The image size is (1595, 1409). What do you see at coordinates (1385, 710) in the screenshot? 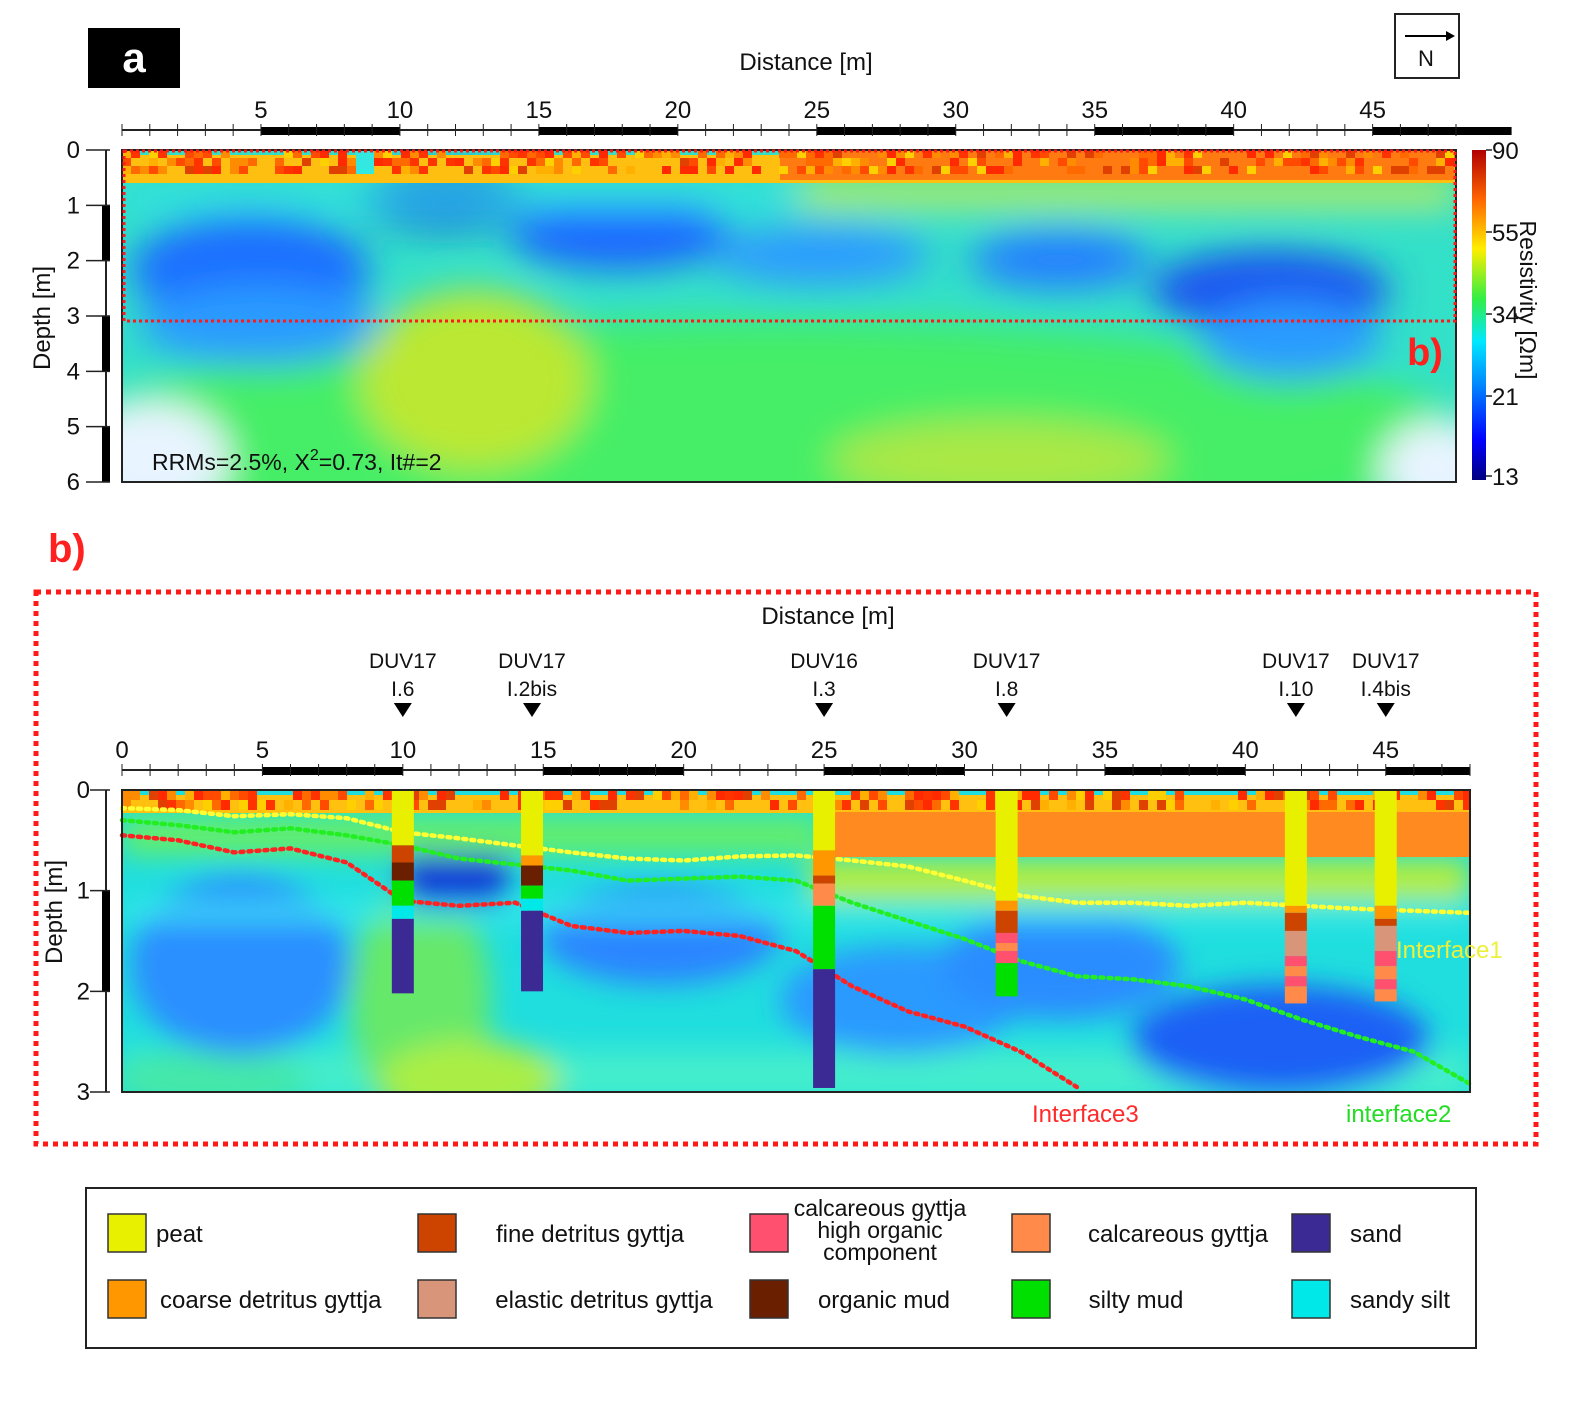
I see `borehole-marker-icon` at bounding box center [1385, 710].